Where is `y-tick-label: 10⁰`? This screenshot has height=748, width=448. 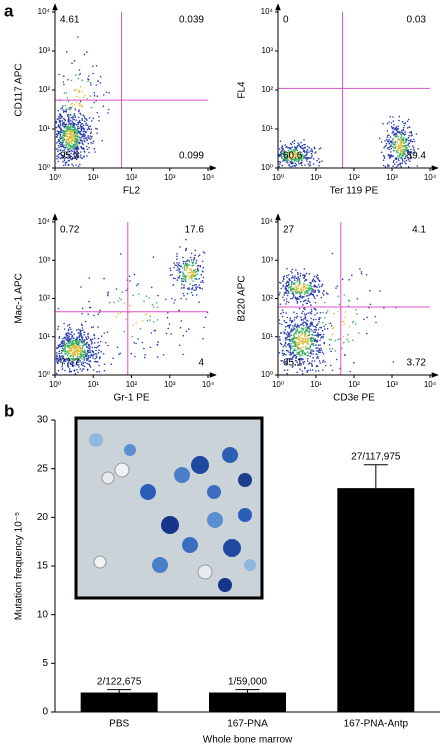
y-tick-label: 10⁰ is located at coordinates (44, 167).